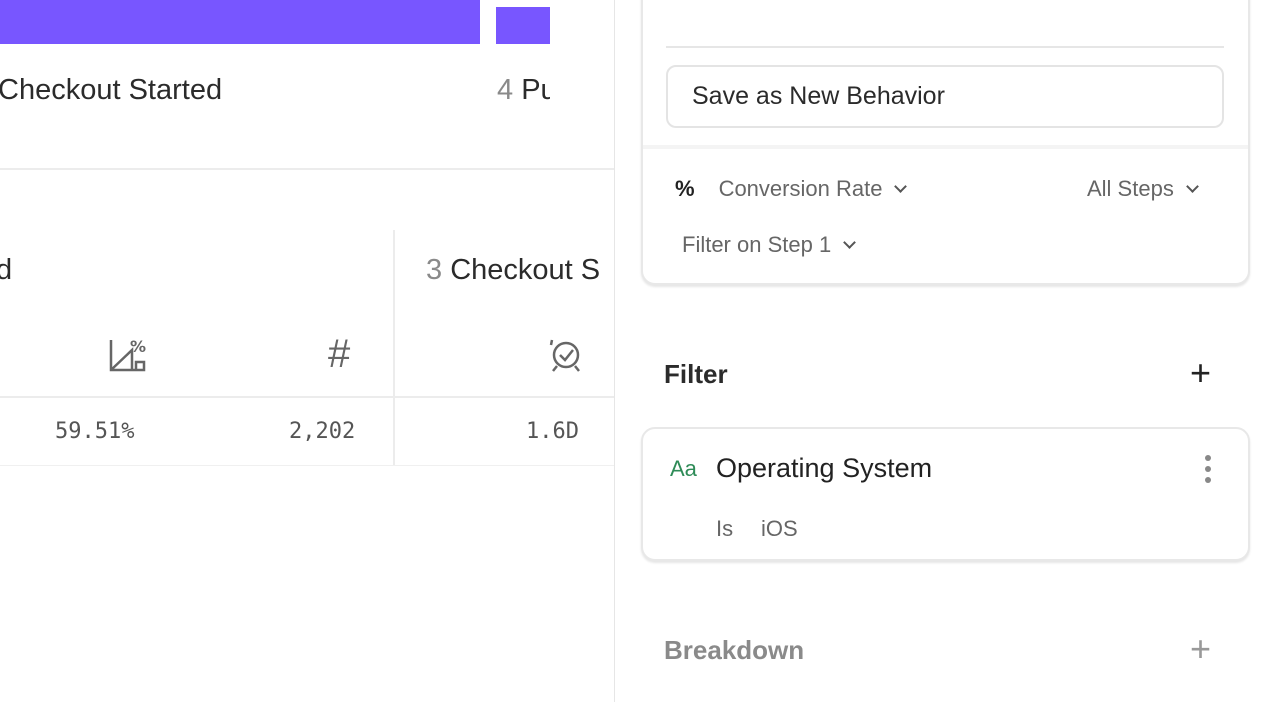  Describe the element at coordinates (757, 244) in the screenshot. I see `filter-step-label: Filter on Step 1` at that location.